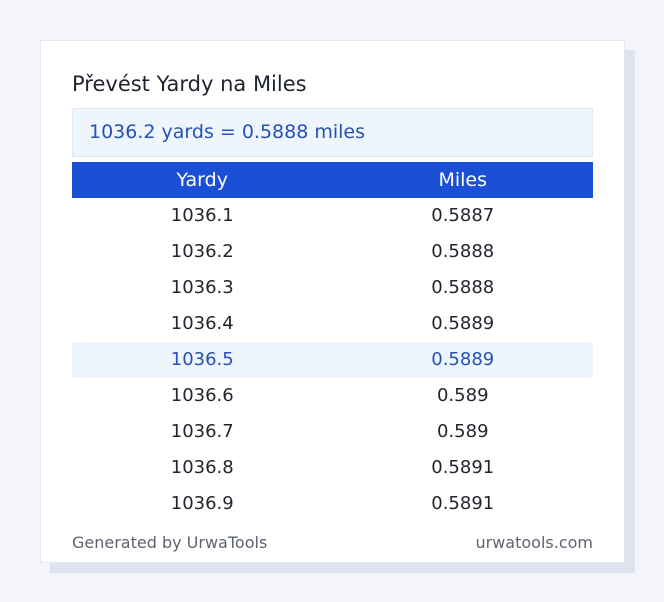 The width and height of the screenshot is (664, 602). What do you see at coordinates (202, 215) in the screenshot?
I see `cell-yards: 1036.1` at bounding box center [202, 215].